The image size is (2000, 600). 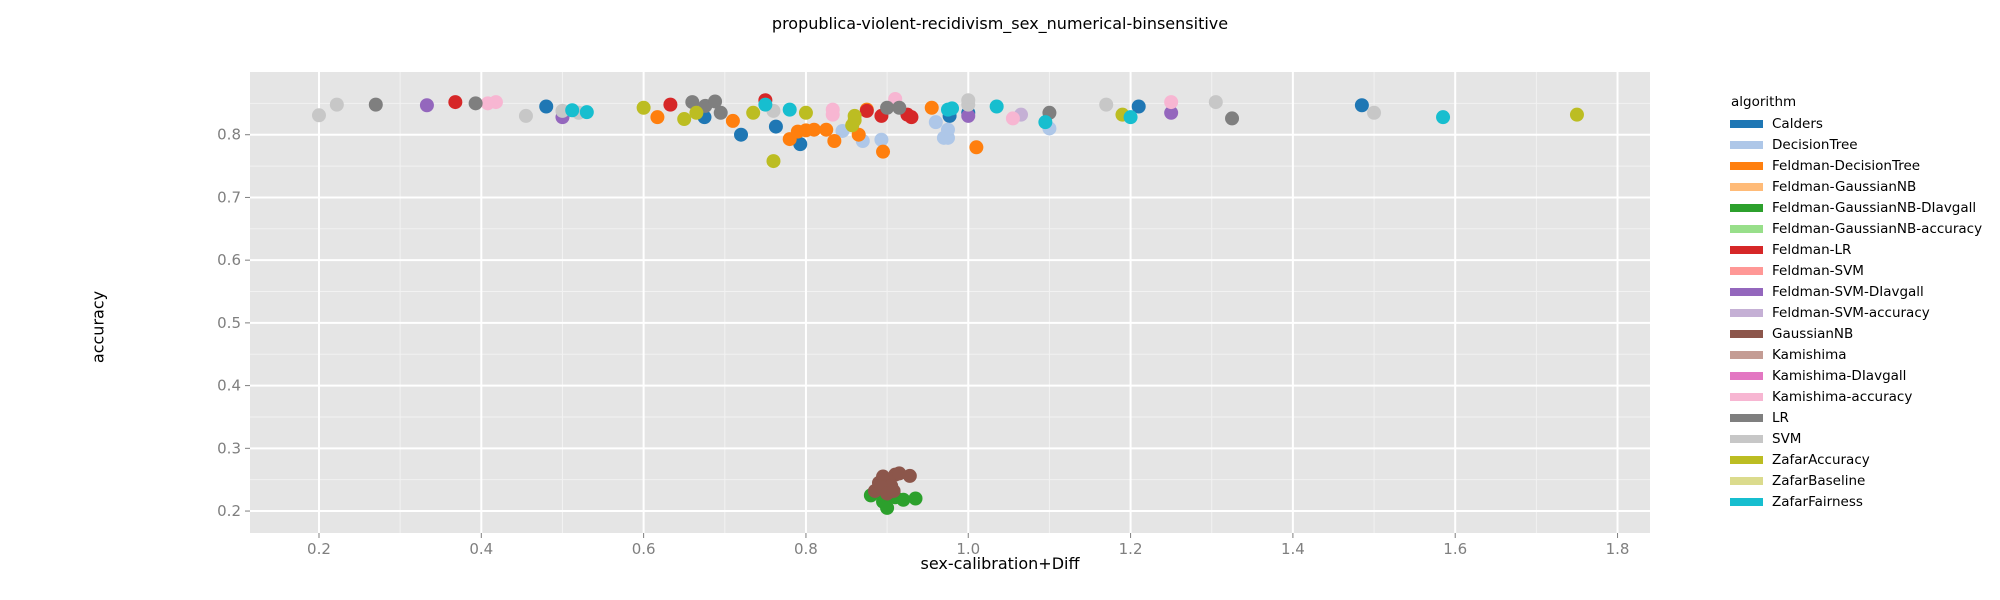 What do you see at coordinates (804, 110) in the screenshot?
I see `series-lr` at bounding box center [804, 110].